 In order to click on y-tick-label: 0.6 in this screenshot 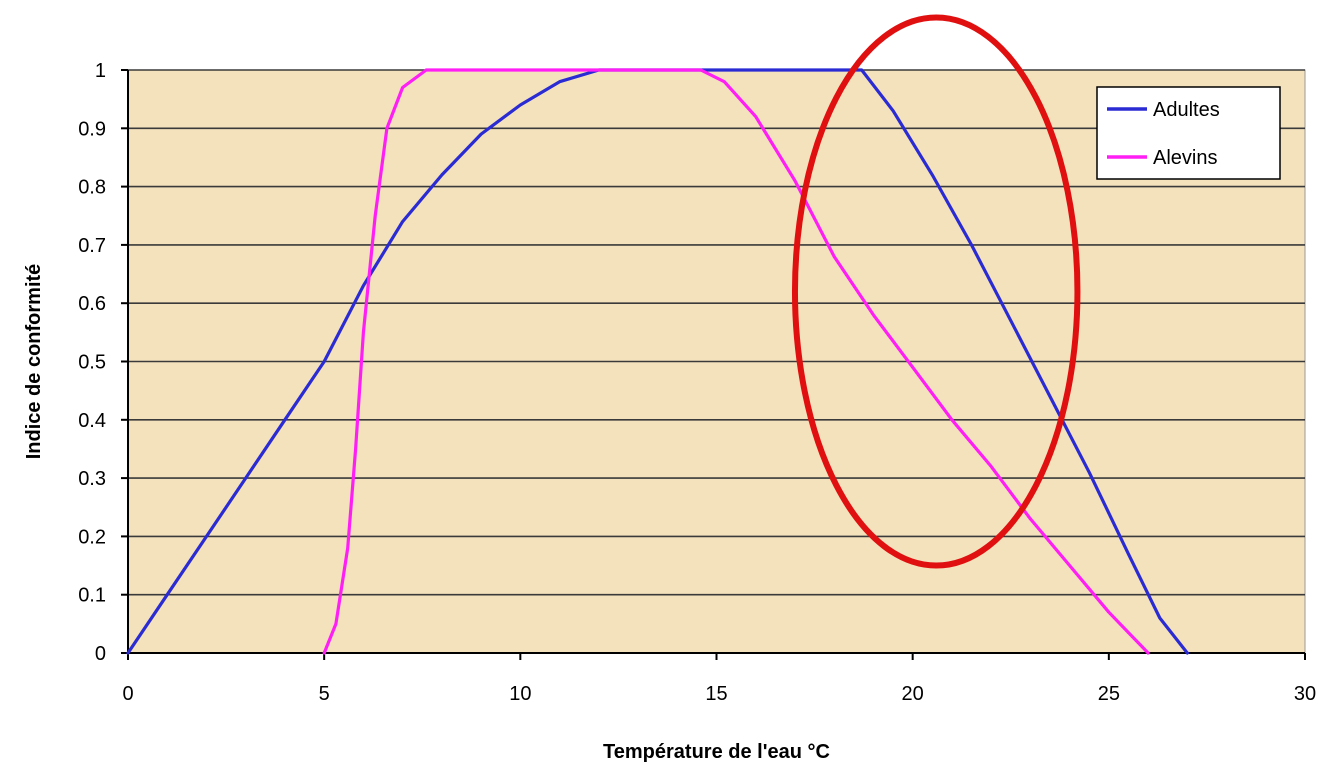, I will do `click(92, 304)`.